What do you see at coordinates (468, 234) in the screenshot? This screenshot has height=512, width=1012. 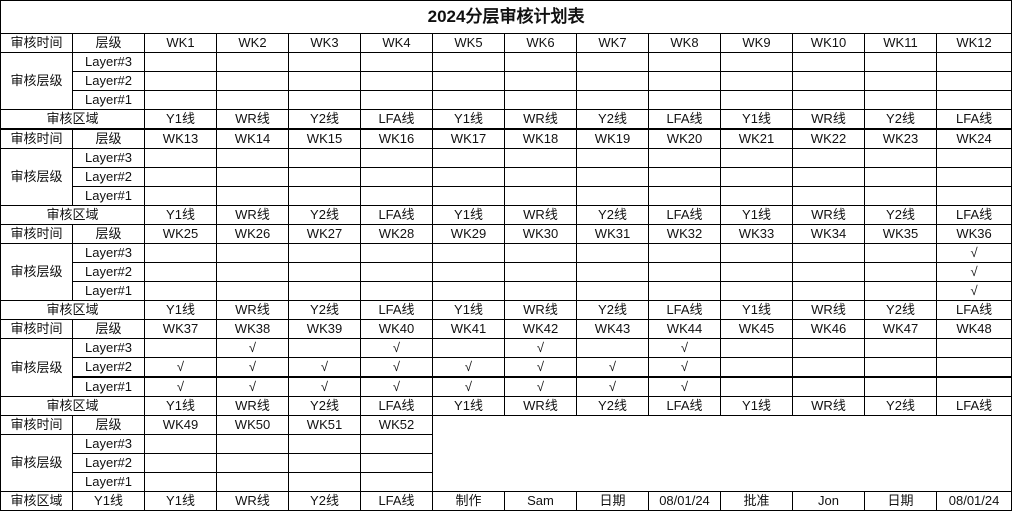 I see `week-header: WK29` at bounding box center [468, 234].